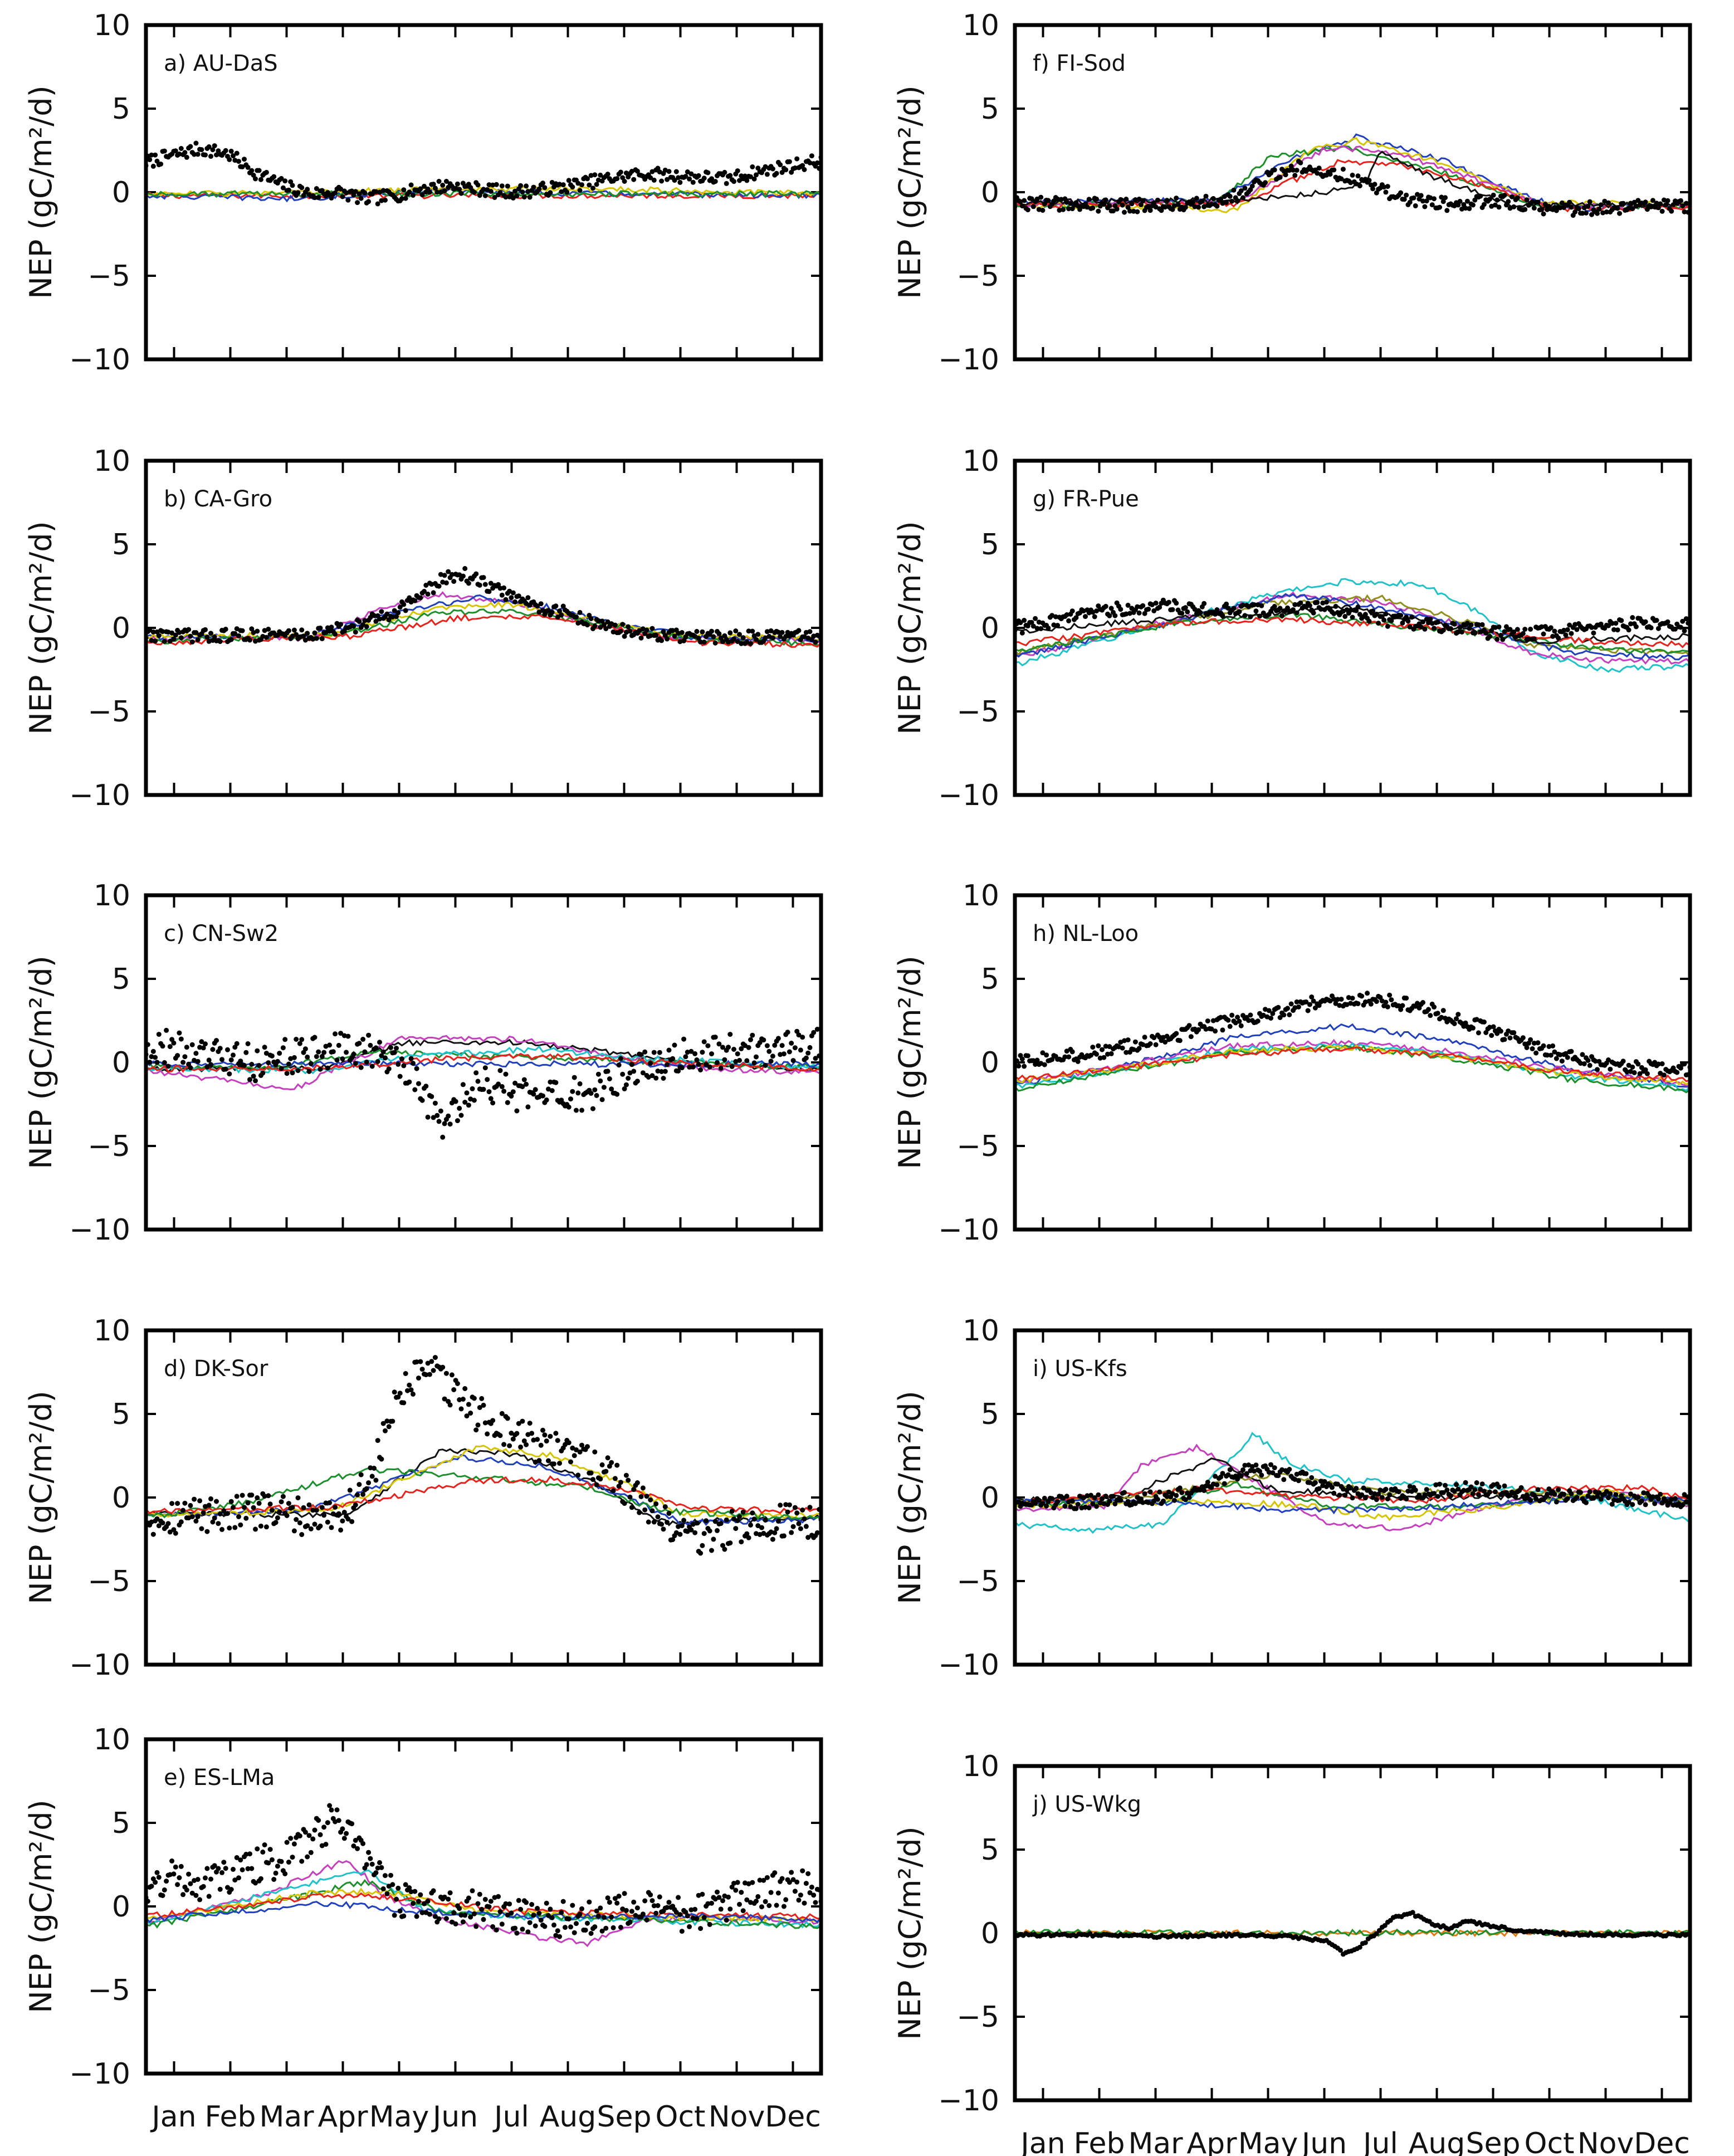 The width and height of the screenshot is (1734, 2156). Describe the element at coordinates (230, 2117) in the screenshot. I see `month-label: Feb` at that location.